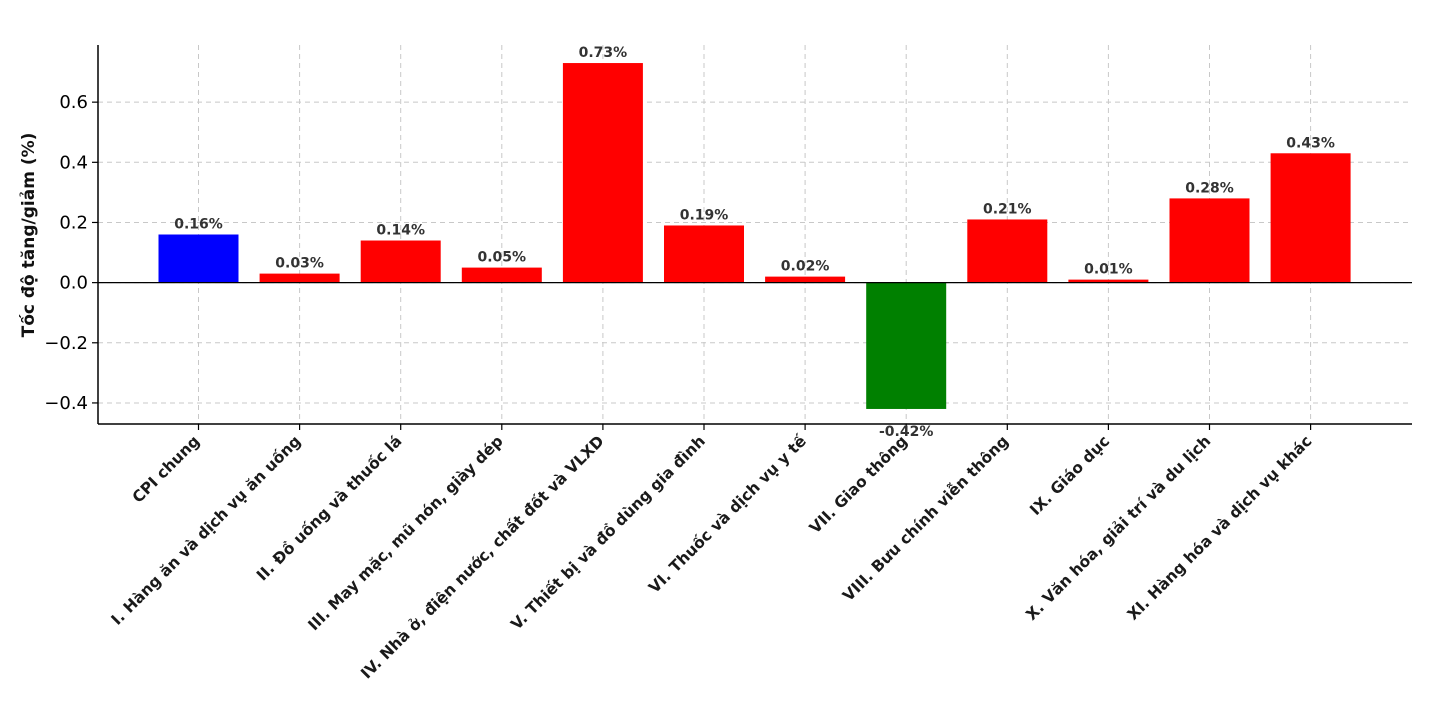 This screenshot has height=715, width=1430. What do you see at coordinates (906, 432) in the screenshot?
I see `bar-value-label: -0.42%` at bounding box center [906, 432].